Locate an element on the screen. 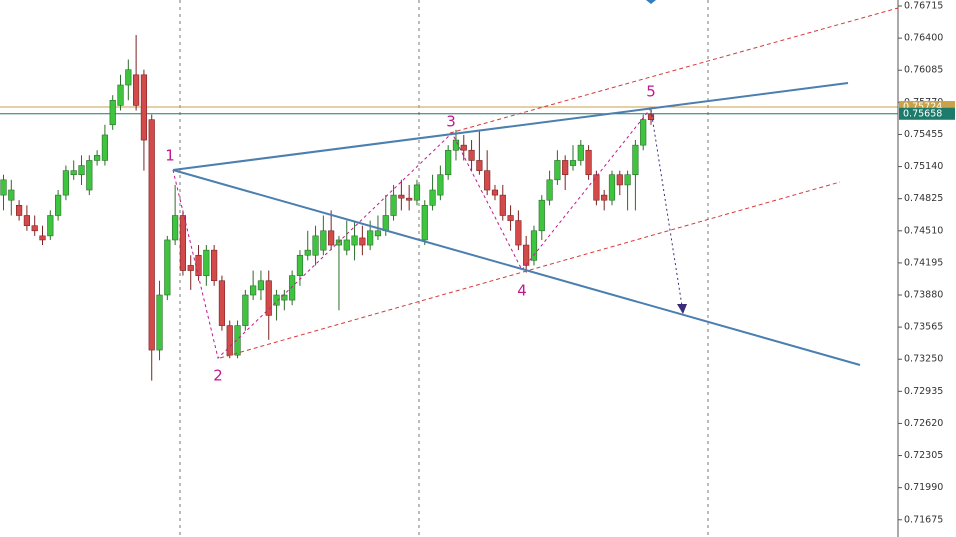  projection-arrow is located at coordinates (666, 208).